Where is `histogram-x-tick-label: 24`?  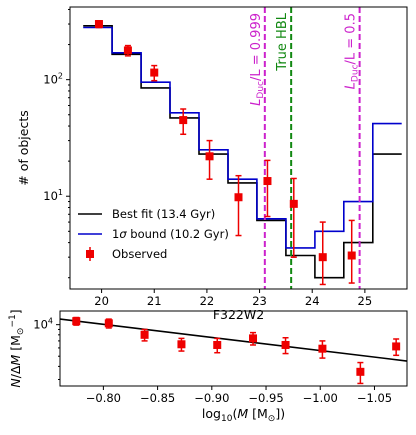 histogram-x-tick-label: 24 is located at coordinates (312, 301).